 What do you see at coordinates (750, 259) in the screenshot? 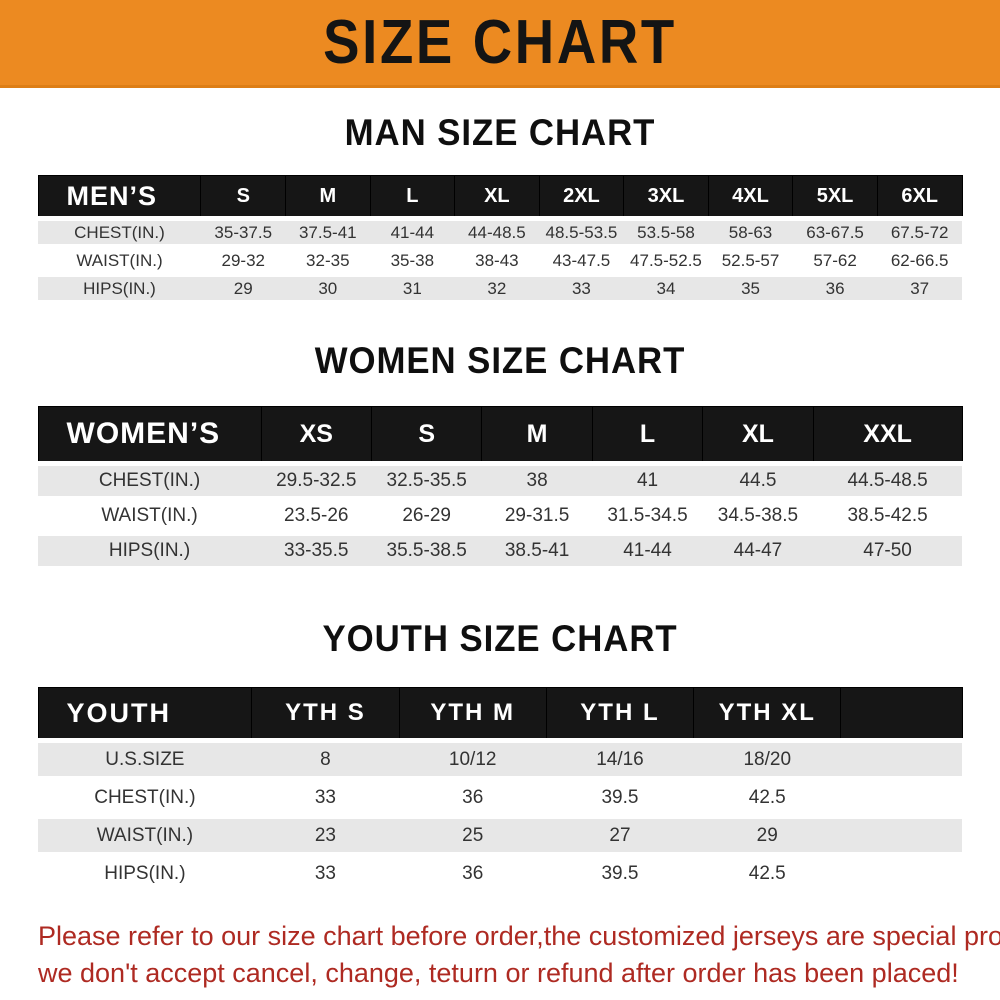
I see `size-value-cell: 52.5-57` at bounding box center [750, 259].